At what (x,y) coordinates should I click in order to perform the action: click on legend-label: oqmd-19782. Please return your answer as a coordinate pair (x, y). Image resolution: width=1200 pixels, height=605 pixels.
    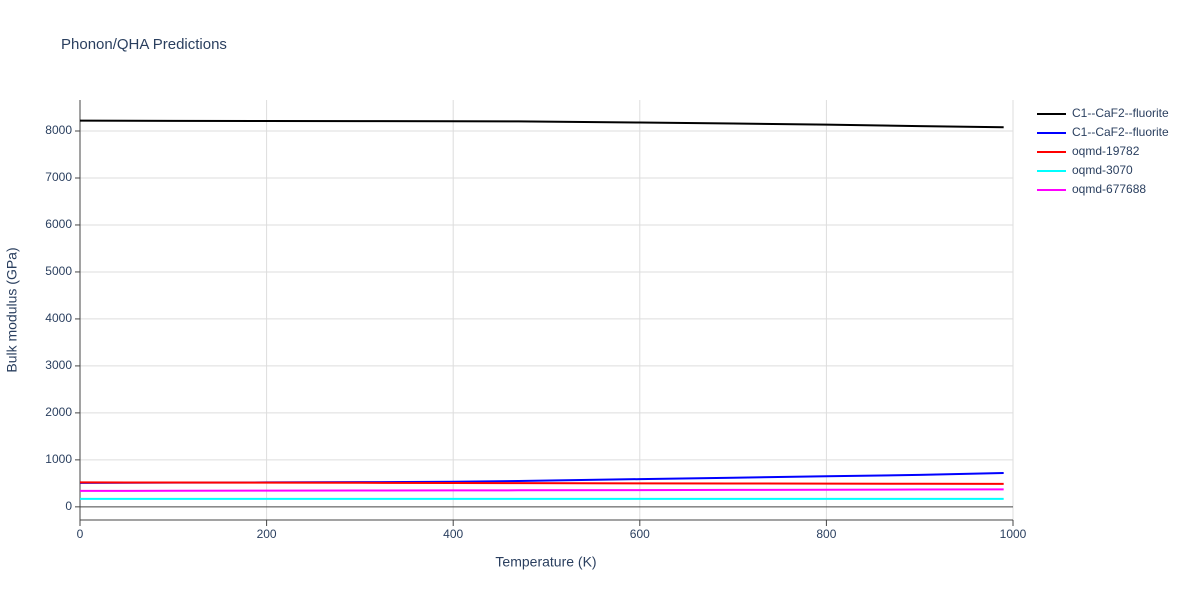
    Looking at the image, I should click on (1106, 151).